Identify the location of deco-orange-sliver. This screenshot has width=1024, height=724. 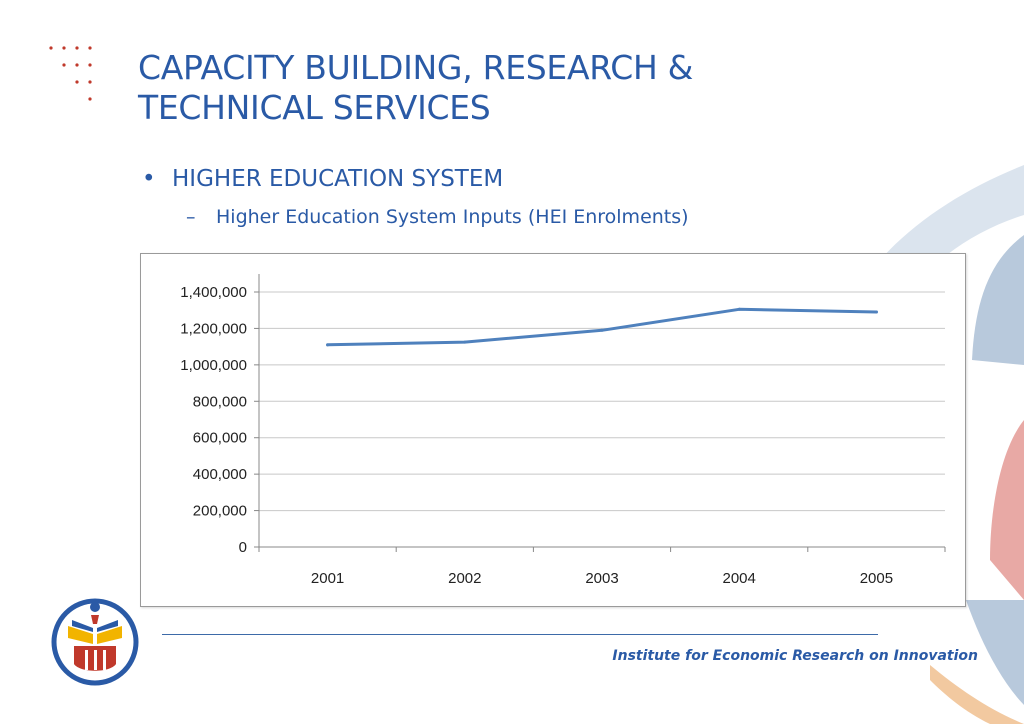
(977, 694).